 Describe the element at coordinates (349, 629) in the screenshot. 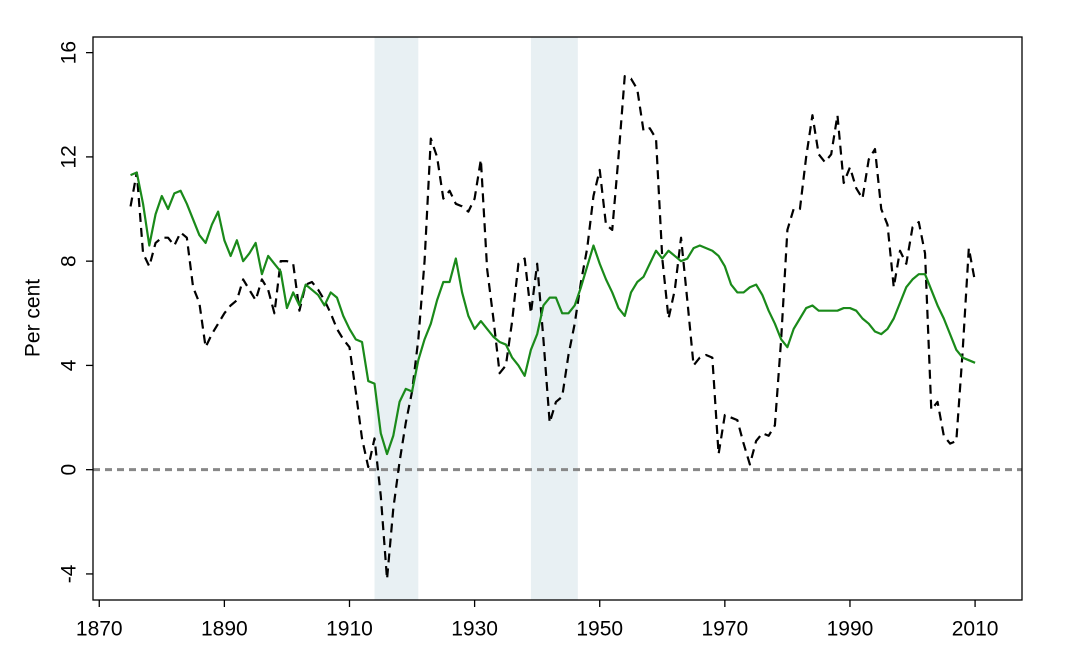

I see `x-tick-label: 1910` at that location.